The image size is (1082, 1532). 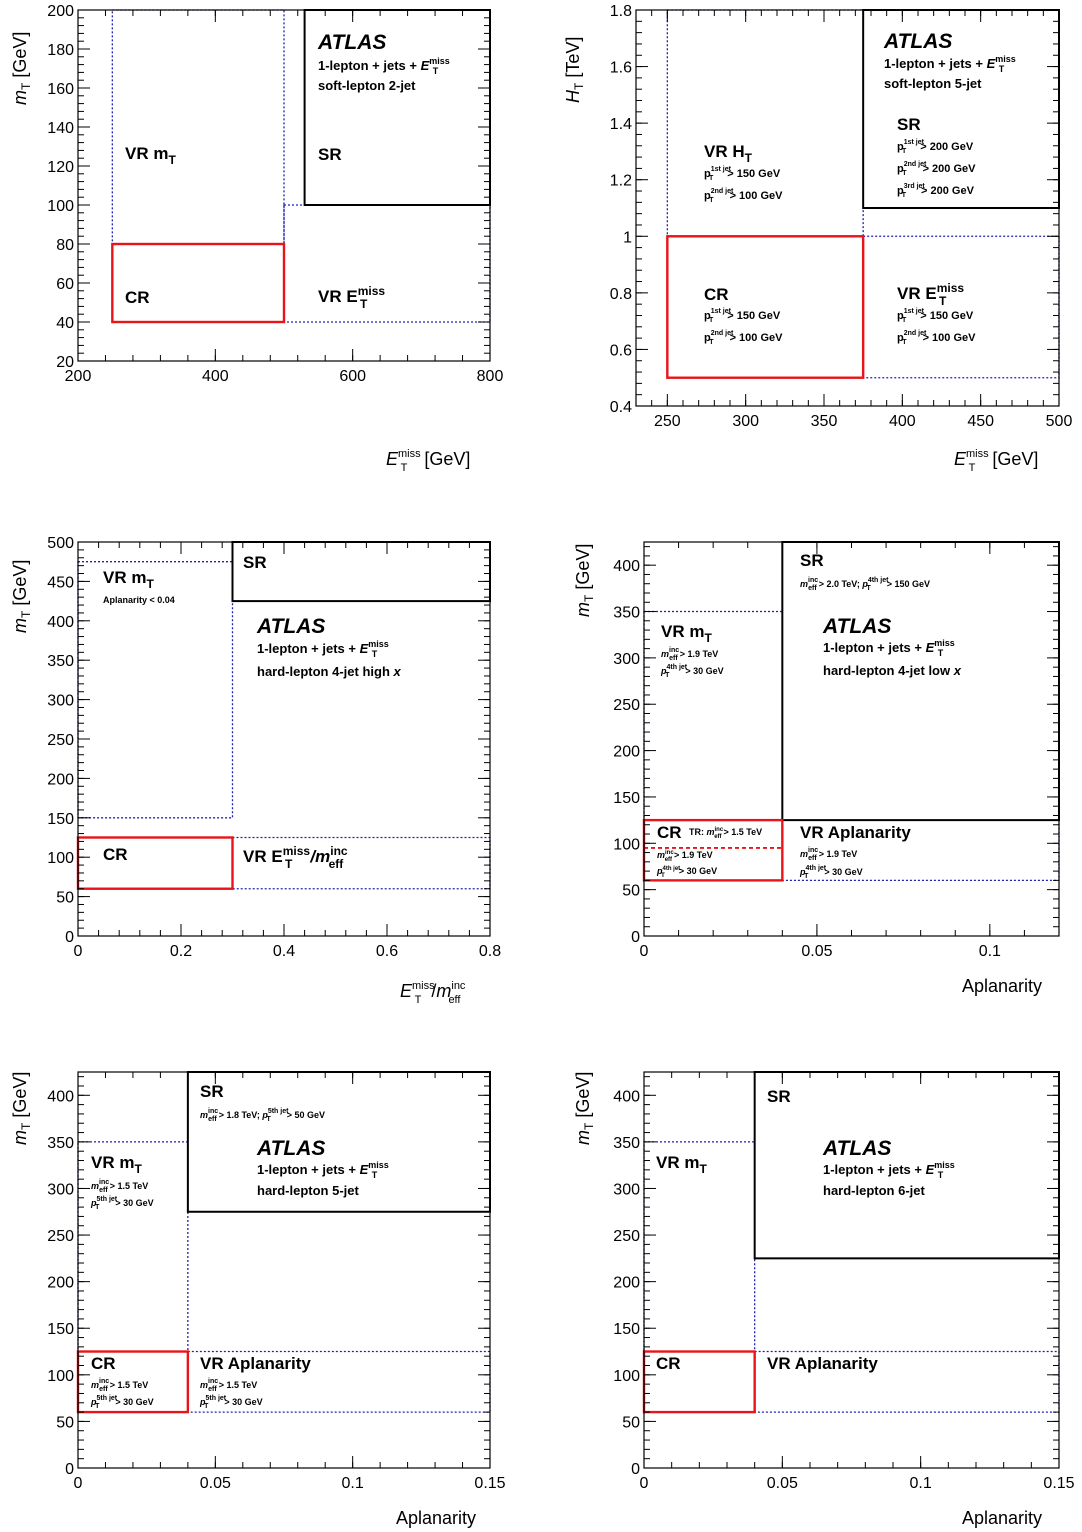 What do you see at coordinates (60, 50) in the screenshot?
I see `y-tick-label: 180` at bounding box center [60, 50].